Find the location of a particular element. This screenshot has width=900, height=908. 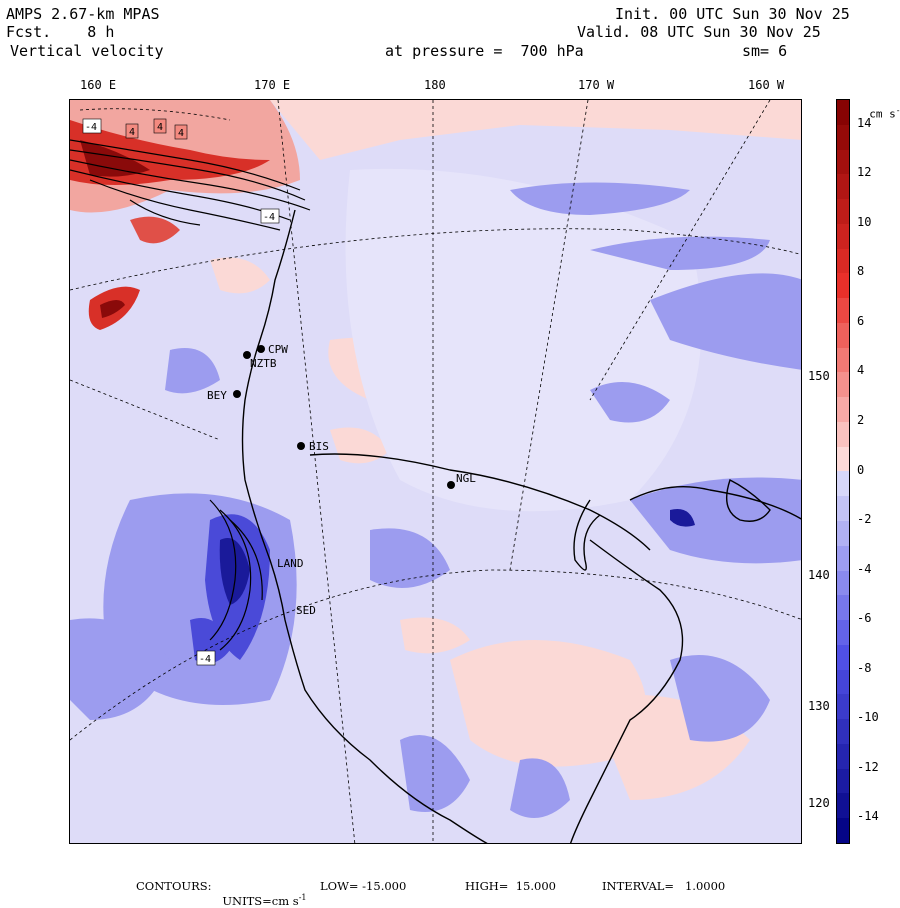

footer-units: UNITS=cm s-1 is located at coordinates (264, 900).